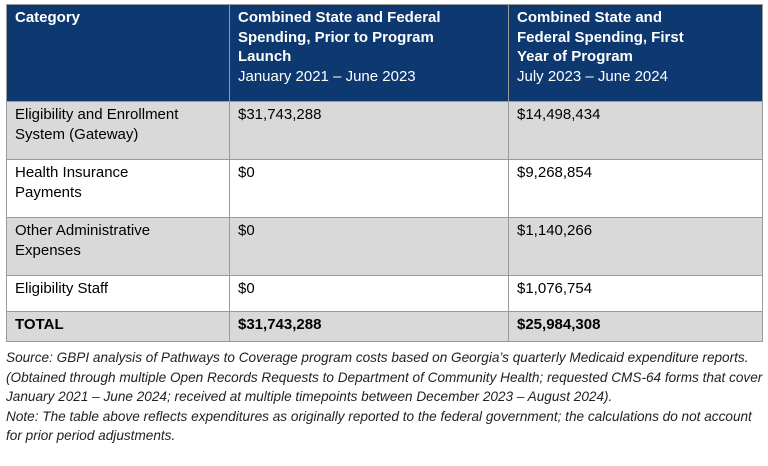 The image size is (768, 466). What do you see at coordinates (118, 53) in the screenshot?
I see `header-category: Category` at bounding box center [118, 53].